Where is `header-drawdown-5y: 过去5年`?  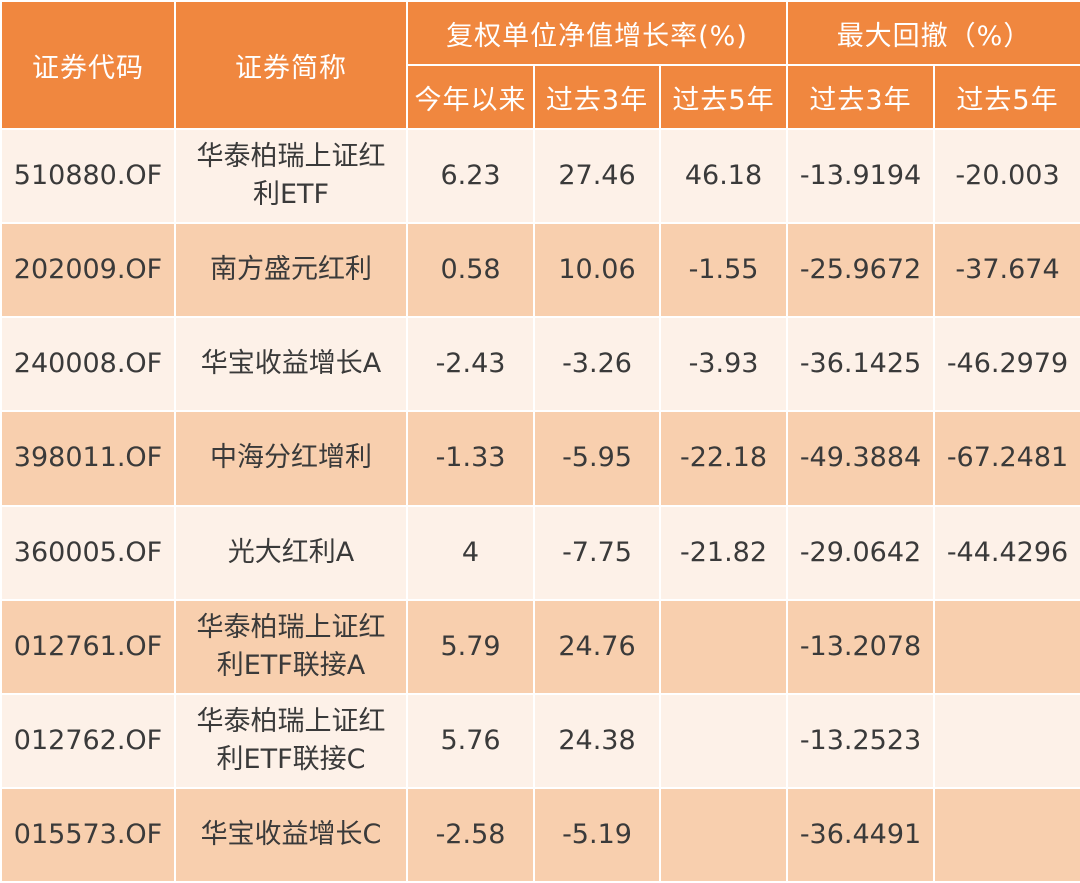
header-drawdown-5y: 过去5年 is located at coordinates (1006, 97).